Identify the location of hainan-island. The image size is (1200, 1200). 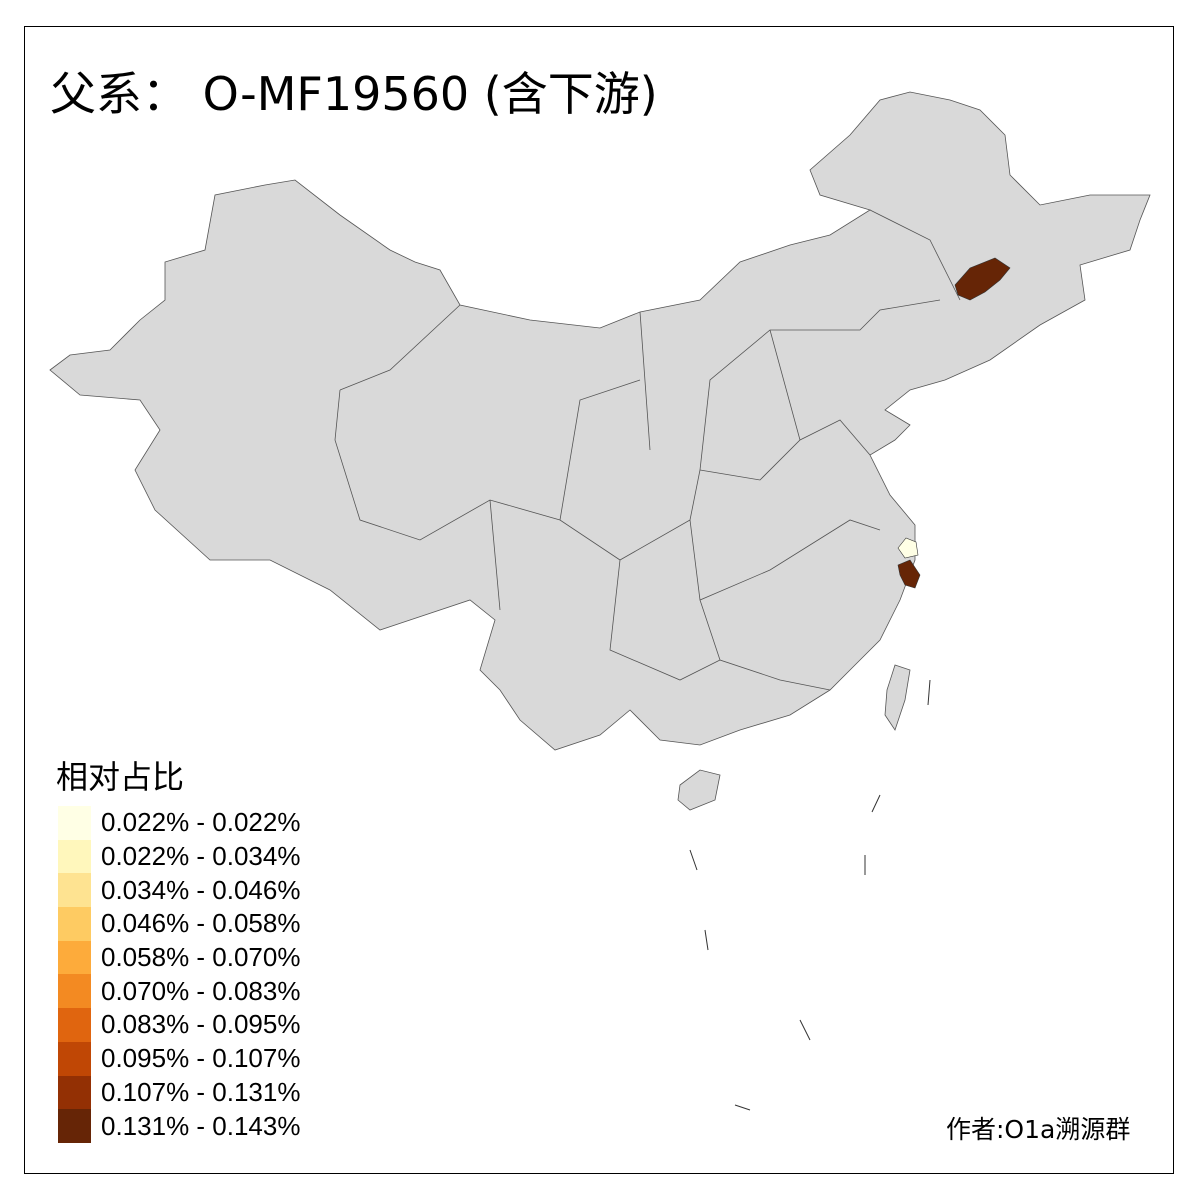
(699, 790).